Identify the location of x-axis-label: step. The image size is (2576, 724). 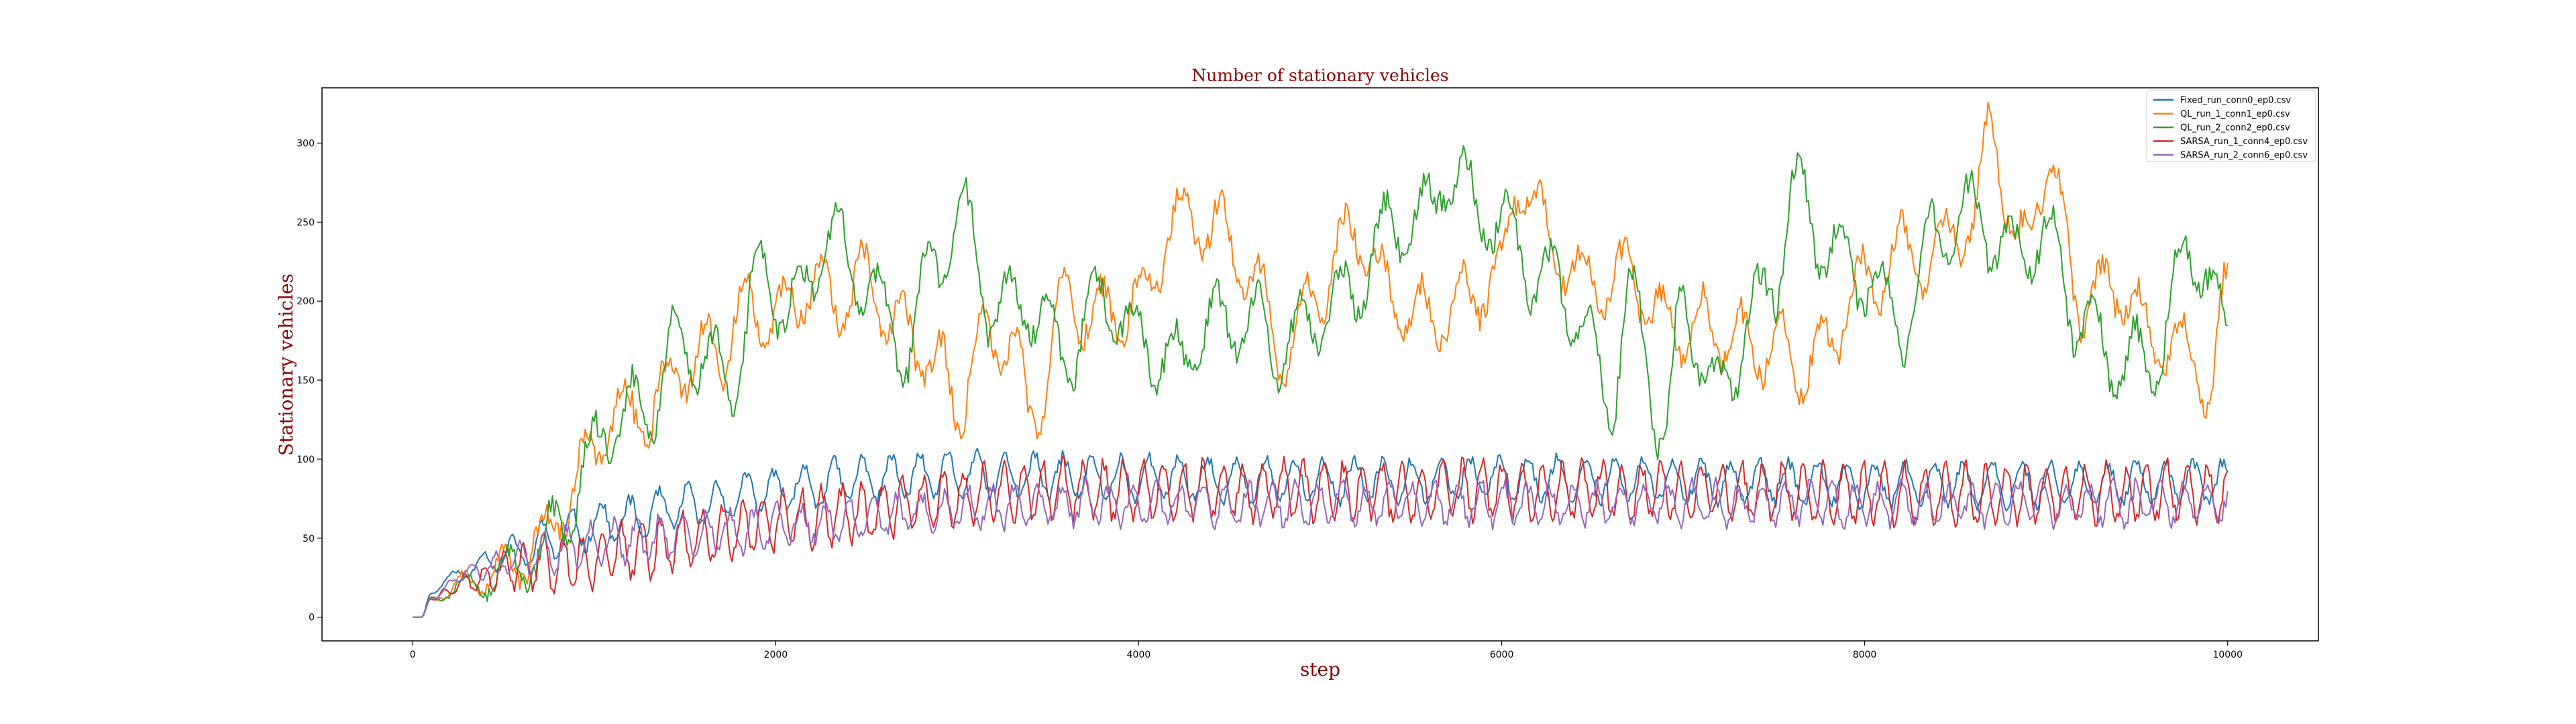
(1320, 669).